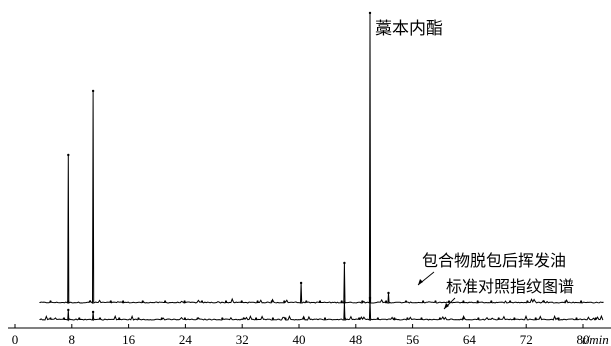 This screenshot has height=346, width=611. I want to click on x-tick-labels: 0 8 16 24 32 40 48 56 64 72 80, so click(301, 339).